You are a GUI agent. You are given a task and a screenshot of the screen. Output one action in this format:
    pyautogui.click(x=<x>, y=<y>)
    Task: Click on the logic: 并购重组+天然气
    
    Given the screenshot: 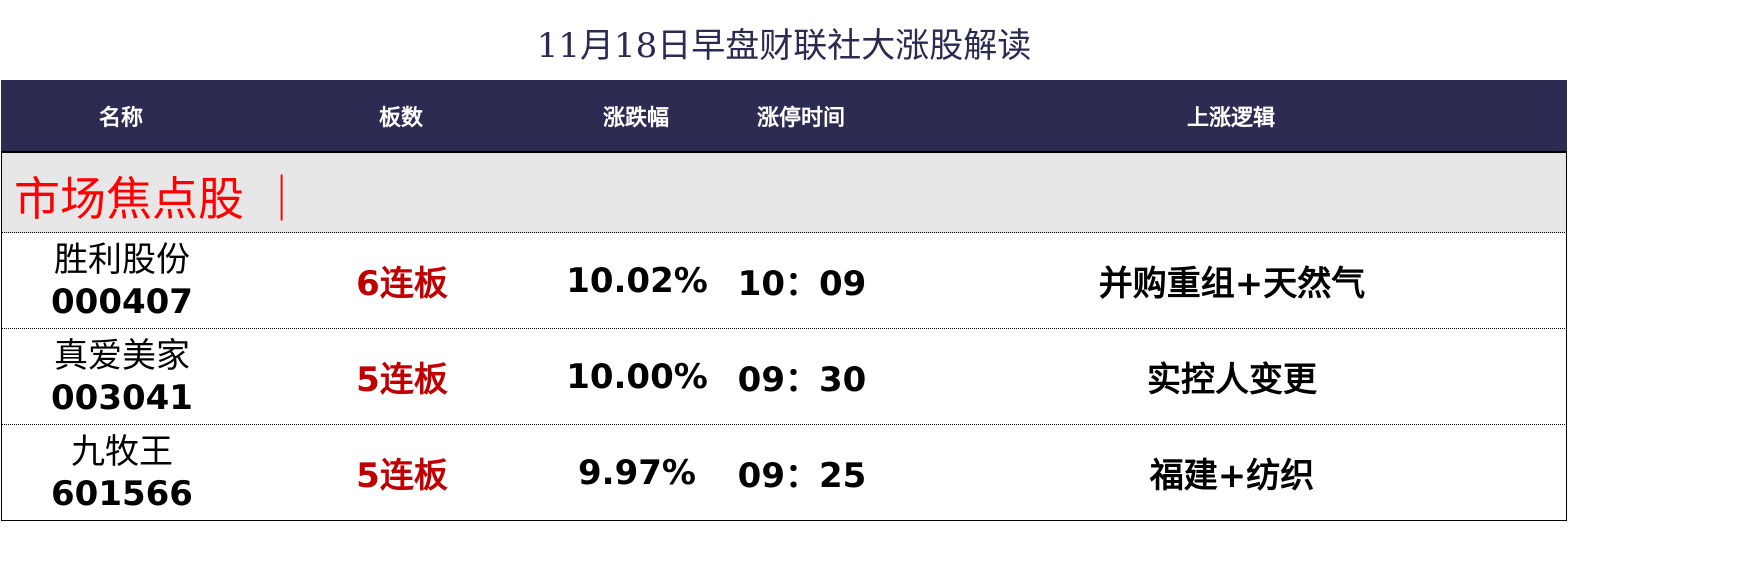 What is the action you would take?
    pyautogui.click(x=1232, y=284)
    